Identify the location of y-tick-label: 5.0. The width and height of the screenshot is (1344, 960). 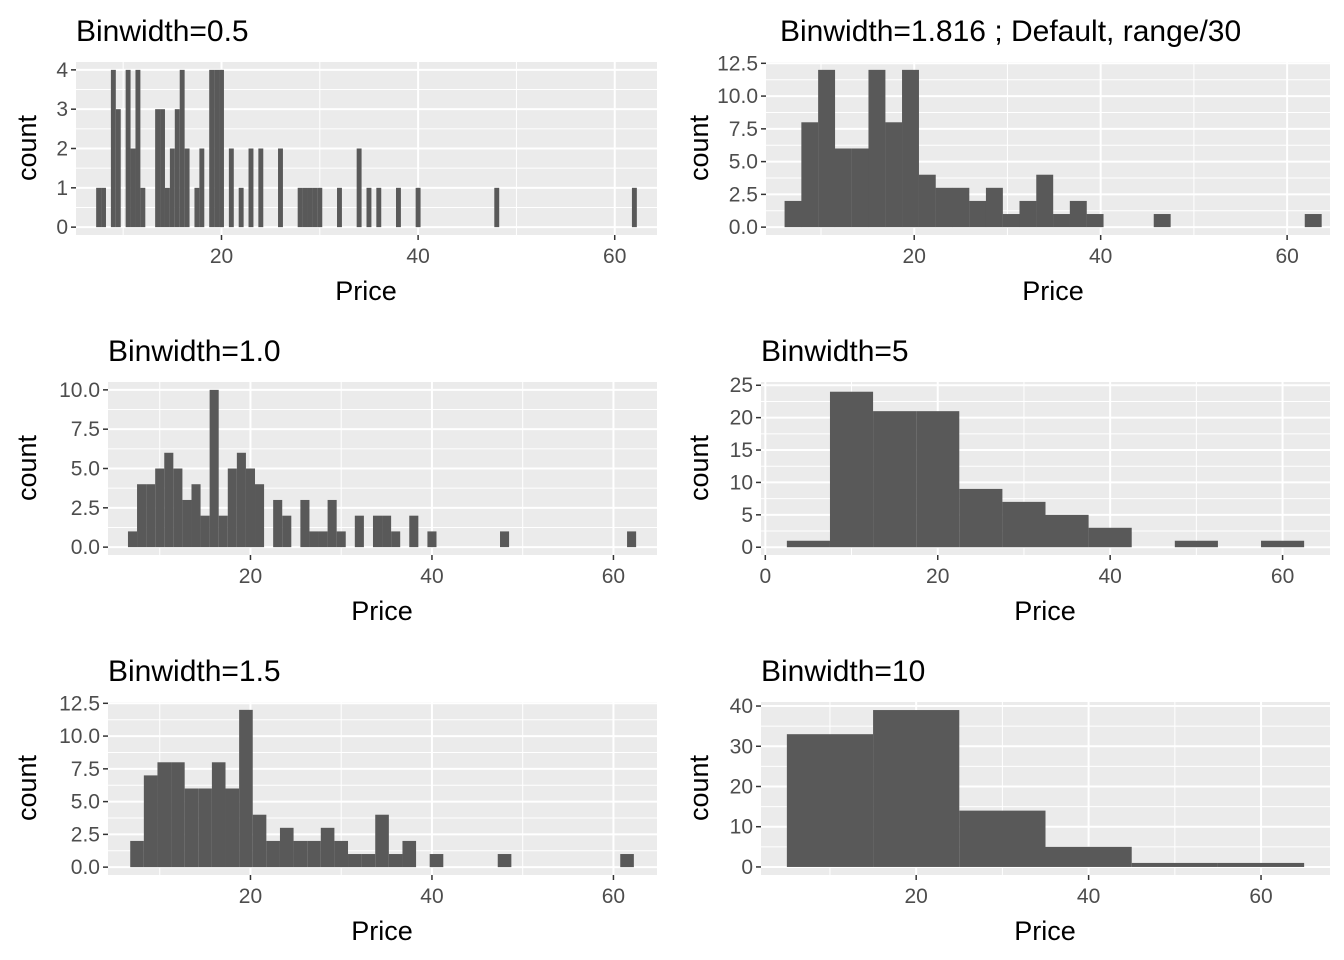
(743, 162).